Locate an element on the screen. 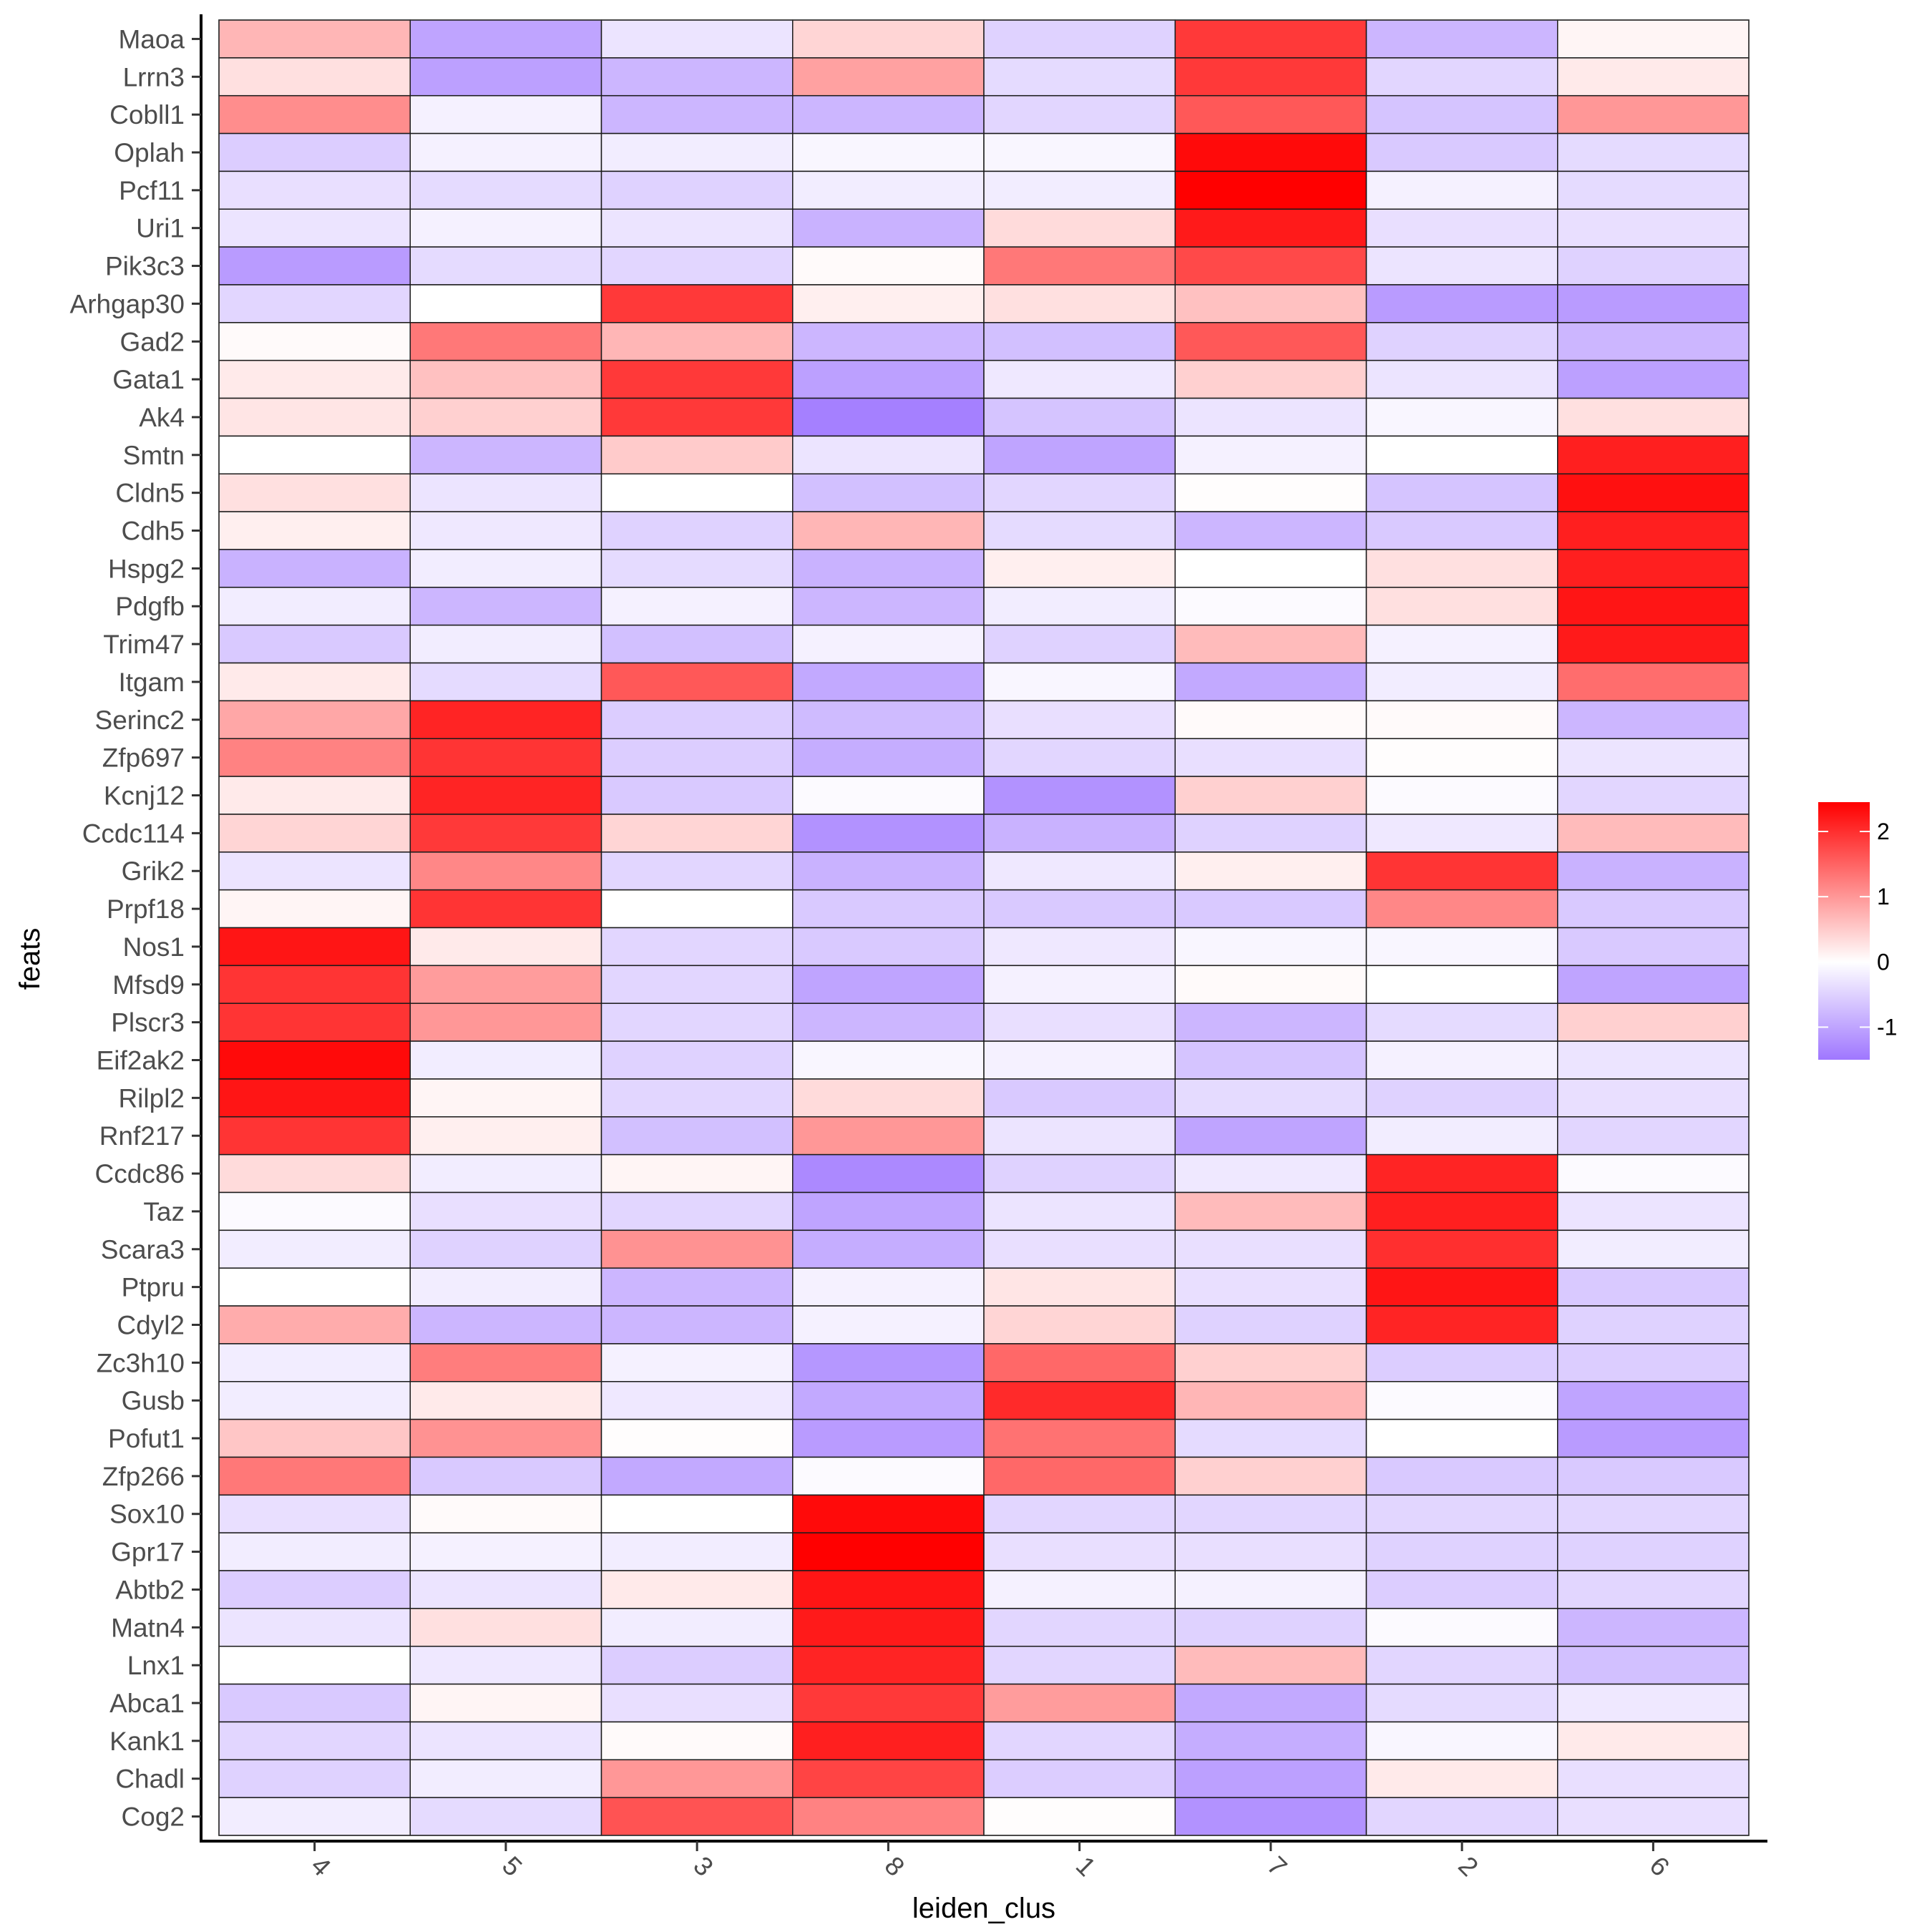 The width and height of the screenshot is (1932, 1932). y-tick-label: Gata1 is located at coordinates (148, 379).